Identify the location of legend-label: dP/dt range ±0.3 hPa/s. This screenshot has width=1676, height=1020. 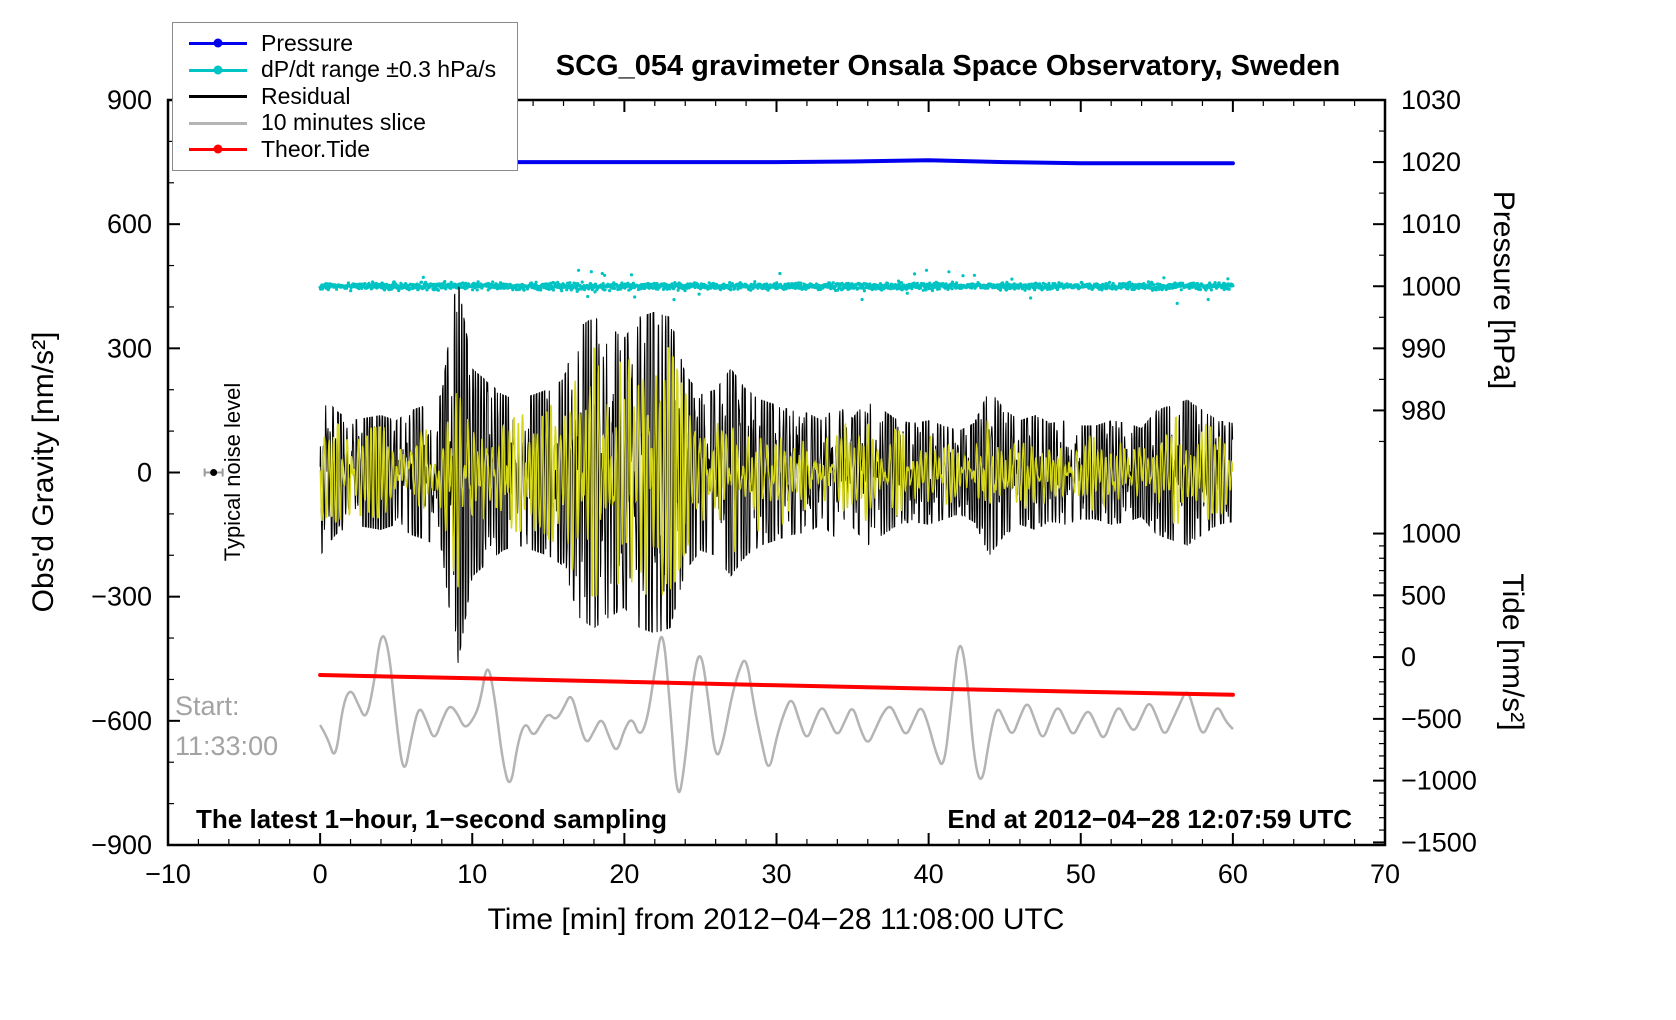
(379, 69).